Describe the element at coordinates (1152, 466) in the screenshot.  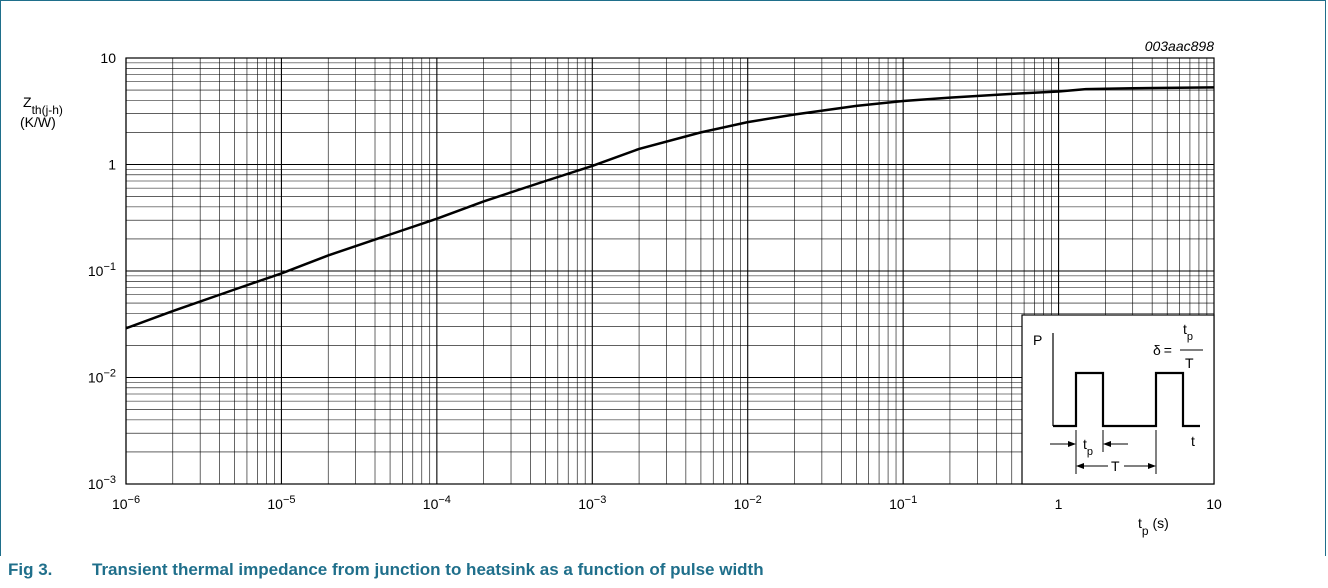
I see `inset-period-arrow-right` at that location.